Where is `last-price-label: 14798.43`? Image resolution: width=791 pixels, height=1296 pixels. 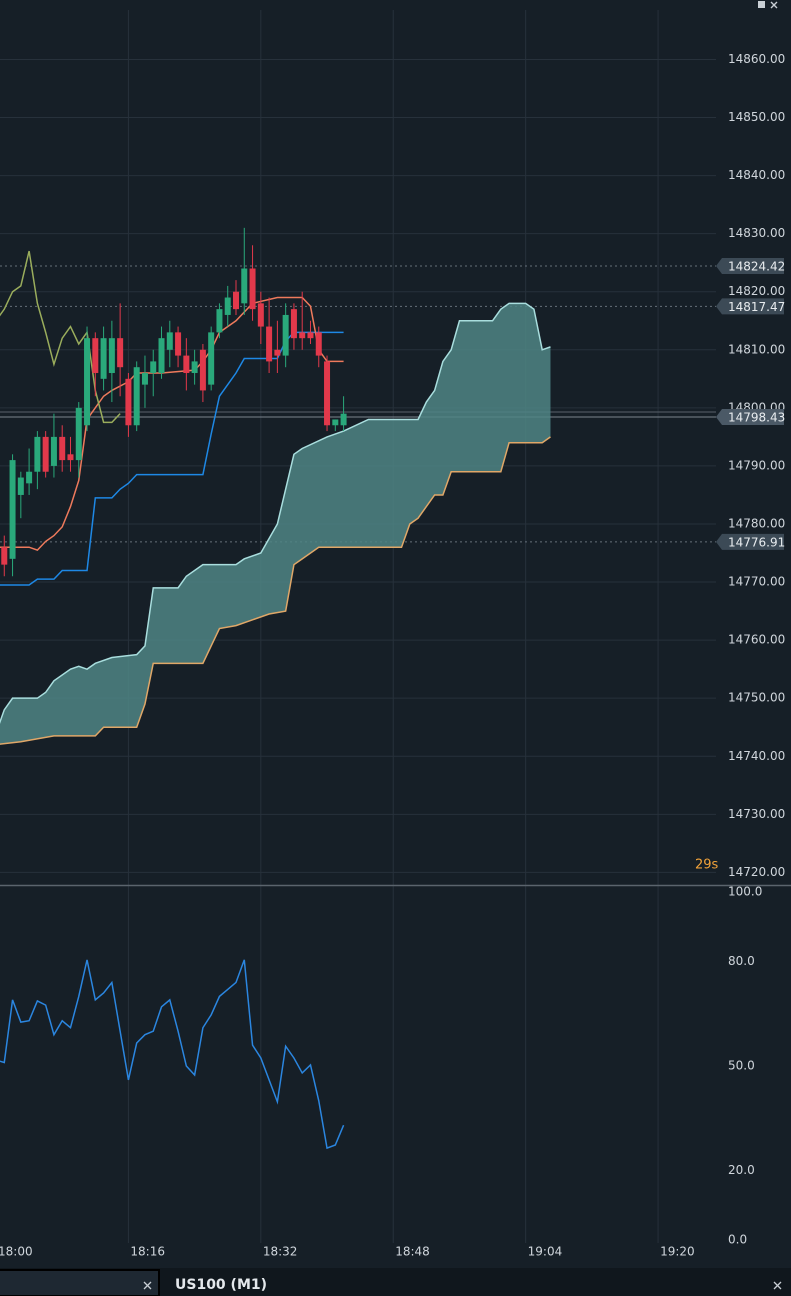
last-price-label: 14798.43 is located at coordinates (756, 417).